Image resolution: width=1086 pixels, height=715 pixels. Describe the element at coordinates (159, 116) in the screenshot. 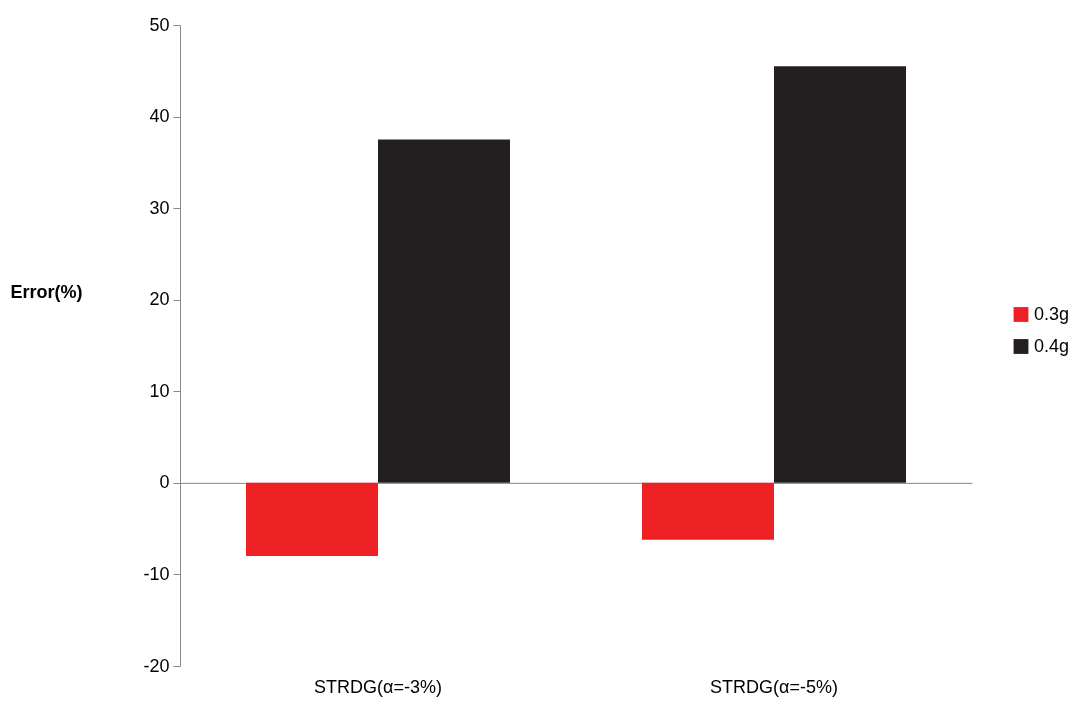

I see `y-tick-label: 40` at that location.